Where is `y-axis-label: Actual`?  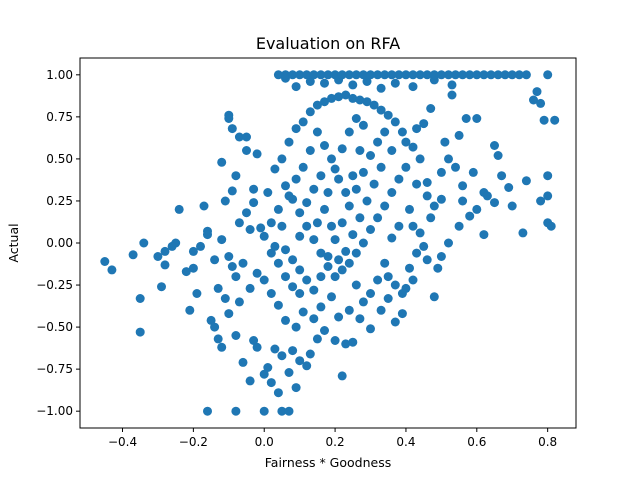
y-axis-label: Actual is located at coordinates (13, 242).